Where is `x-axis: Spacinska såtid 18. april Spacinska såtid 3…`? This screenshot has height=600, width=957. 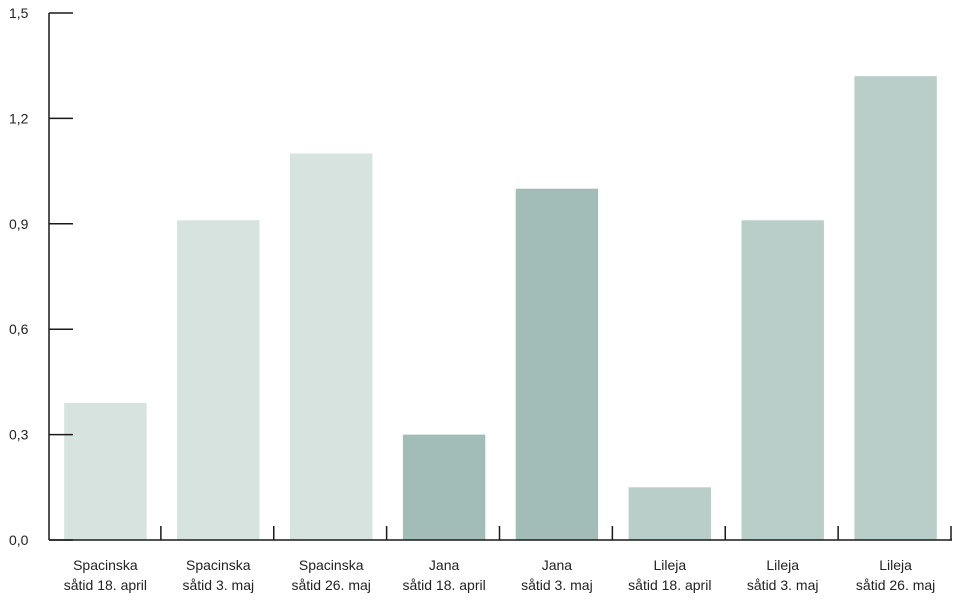
x-axis: Spacinska såtid 18. april Spacinska såtid 3… is located at coordinates (500, 559).